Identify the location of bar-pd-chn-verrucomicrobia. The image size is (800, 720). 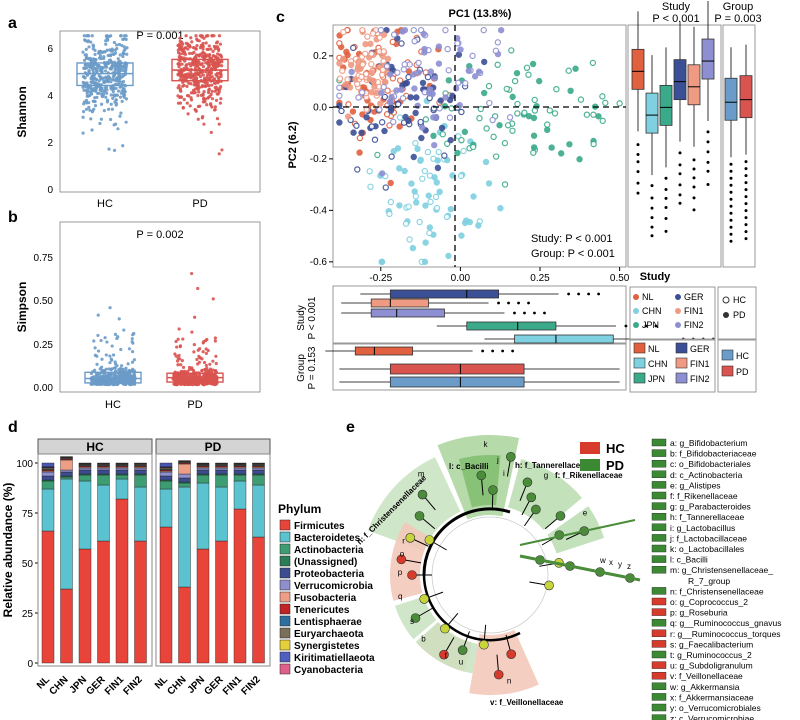
(184, 476).